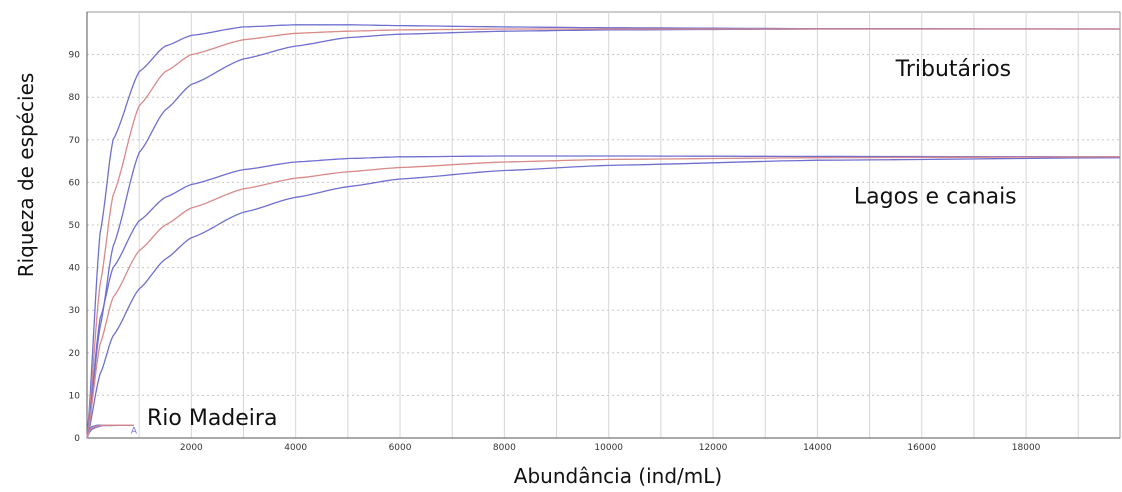 This screenshot has height=492, width=1122. What do you see at coordinates (713, 448) in the screenshot?
I see `x-tick-label: 12000` at bounding box center [713, 448].